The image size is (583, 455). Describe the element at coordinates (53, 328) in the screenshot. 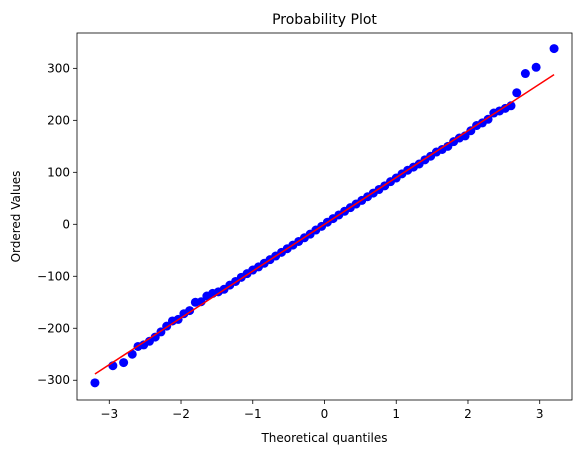

I see `y-tick-label: −200` at that location.